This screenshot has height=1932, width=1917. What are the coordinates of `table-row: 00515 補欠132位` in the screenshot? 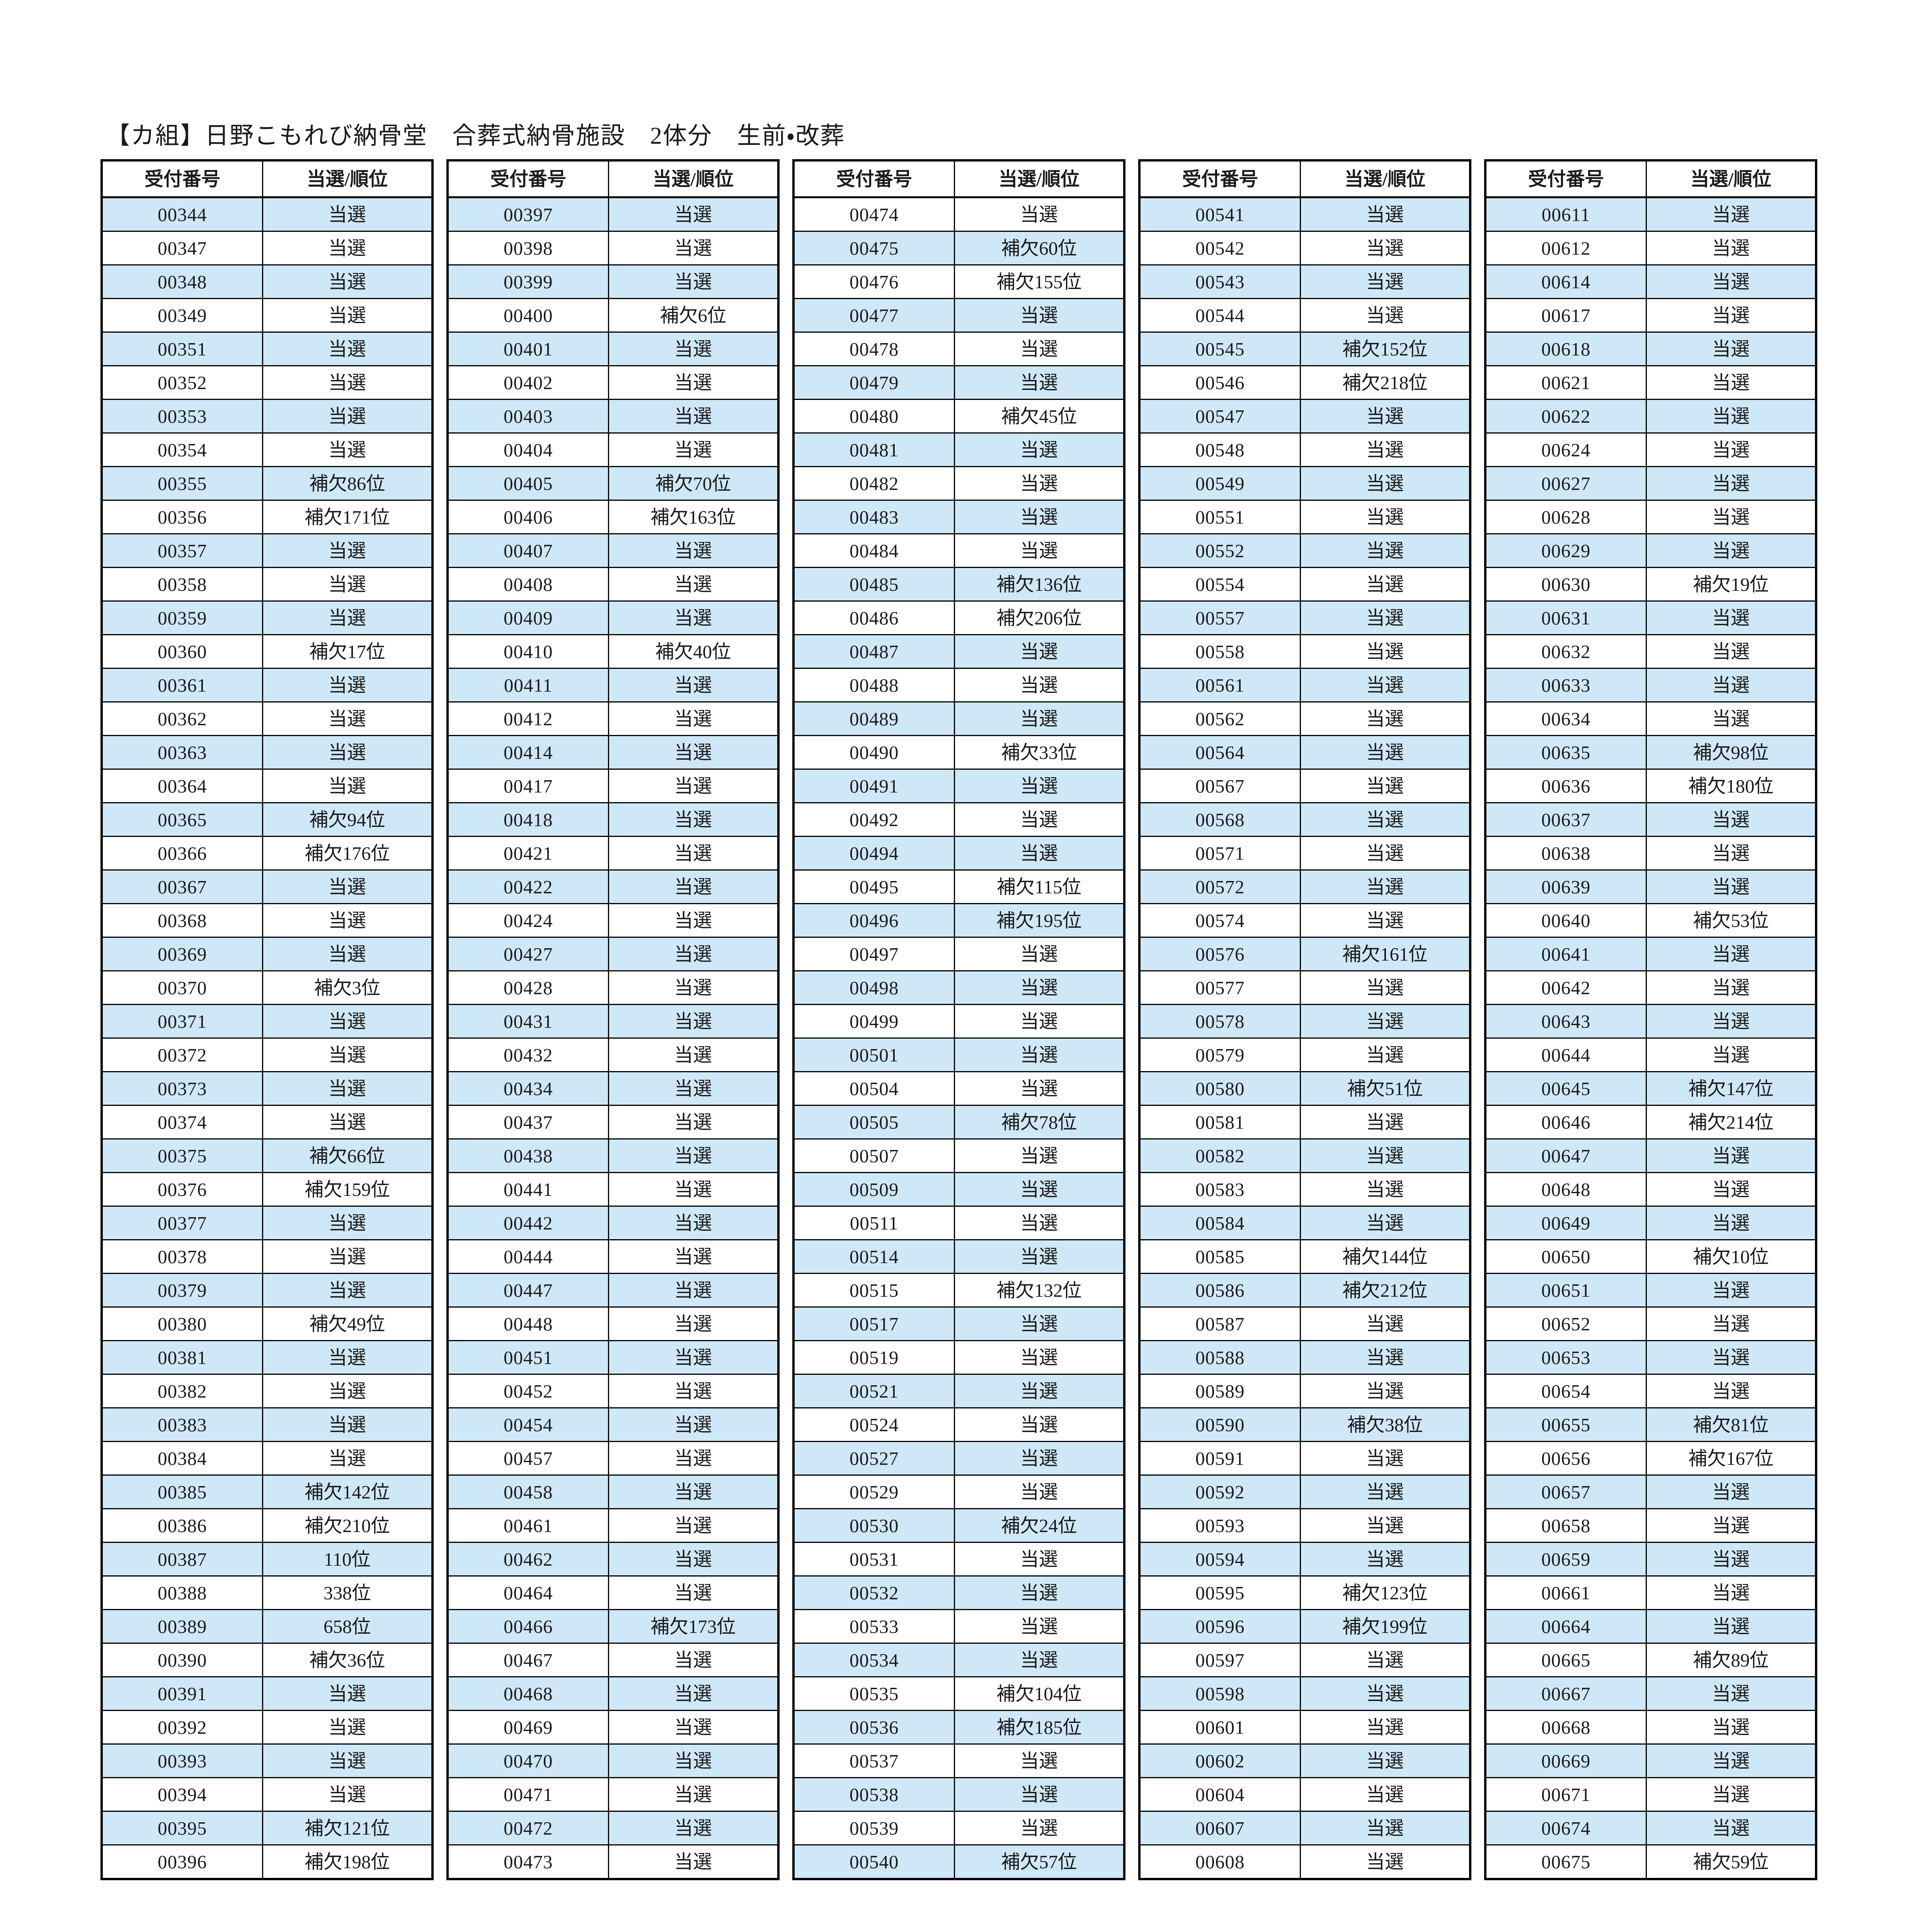 It's located at (959, 1291).